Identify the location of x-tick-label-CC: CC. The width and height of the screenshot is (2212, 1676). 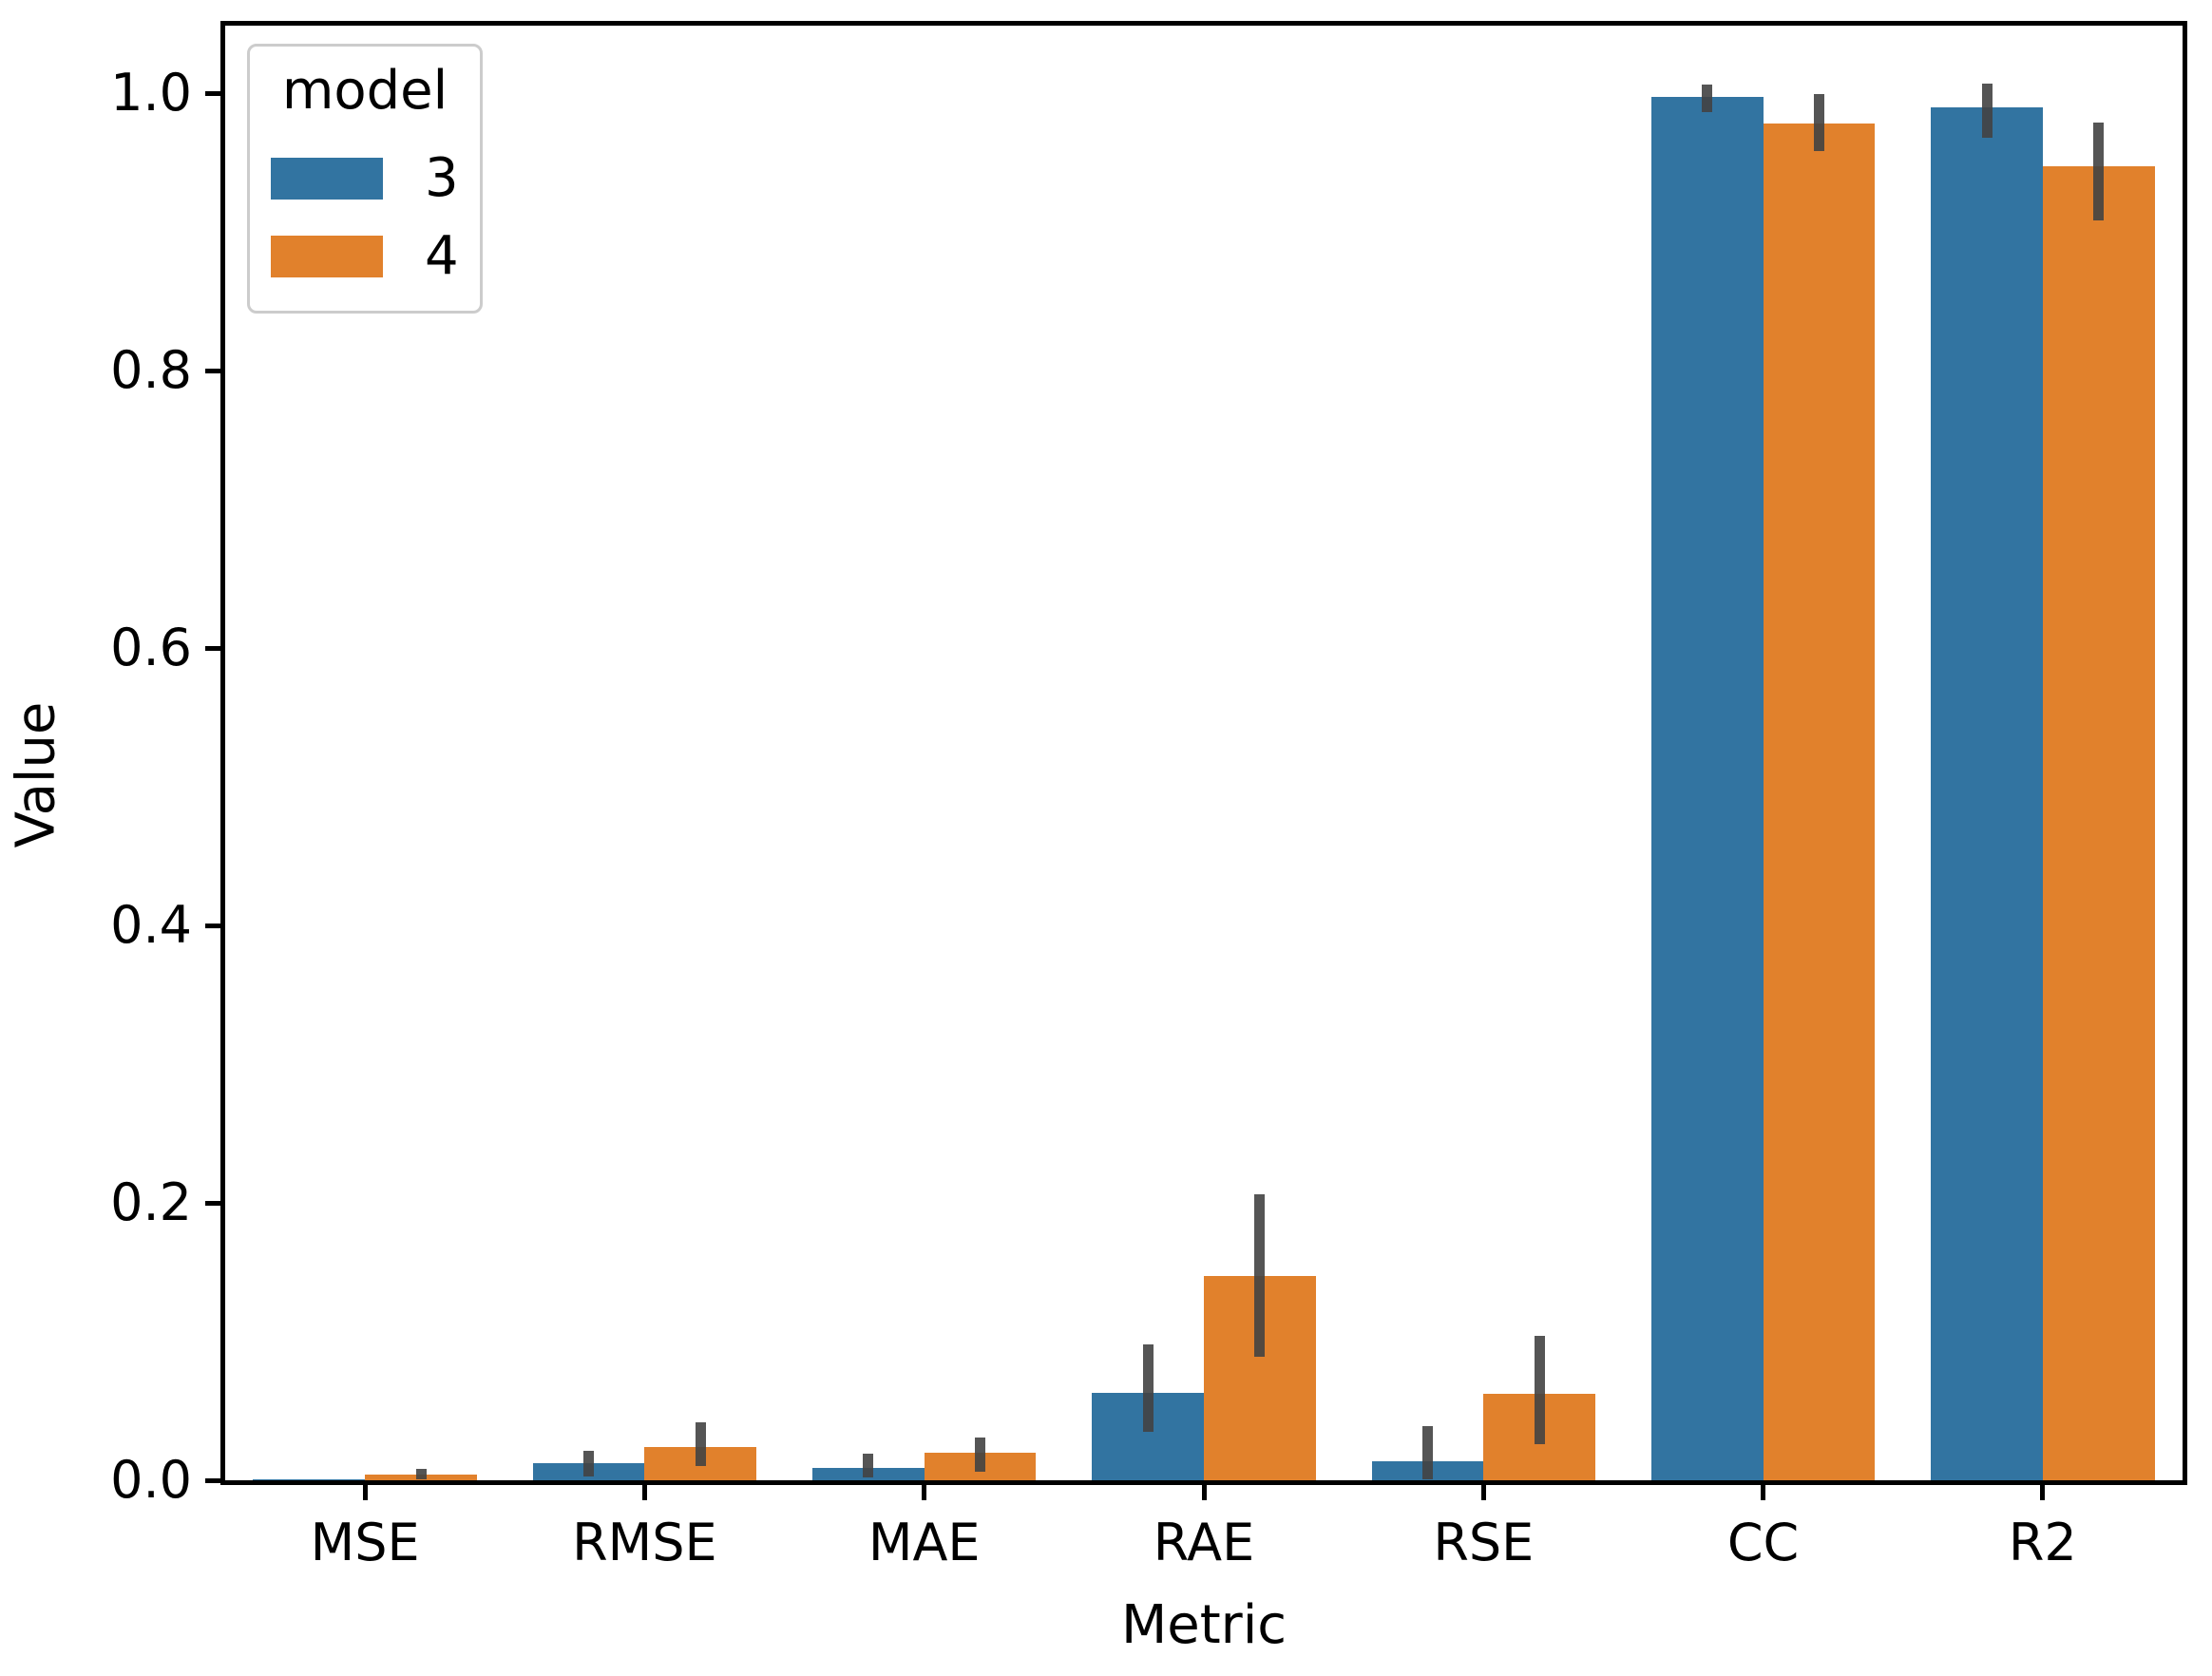
(1763, 1542).